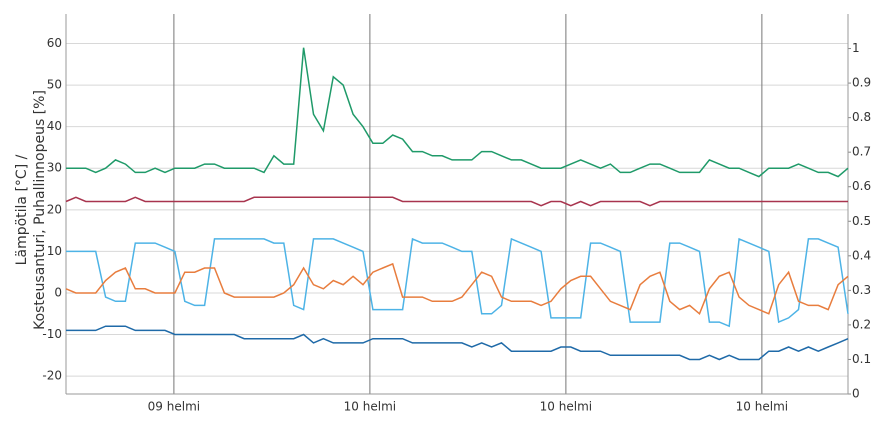 The width and height of the screenshot is (881, 428). Describe the element at coordinates (54, 209) in the screenshot. I see `y-tick-label: 20` at that location.